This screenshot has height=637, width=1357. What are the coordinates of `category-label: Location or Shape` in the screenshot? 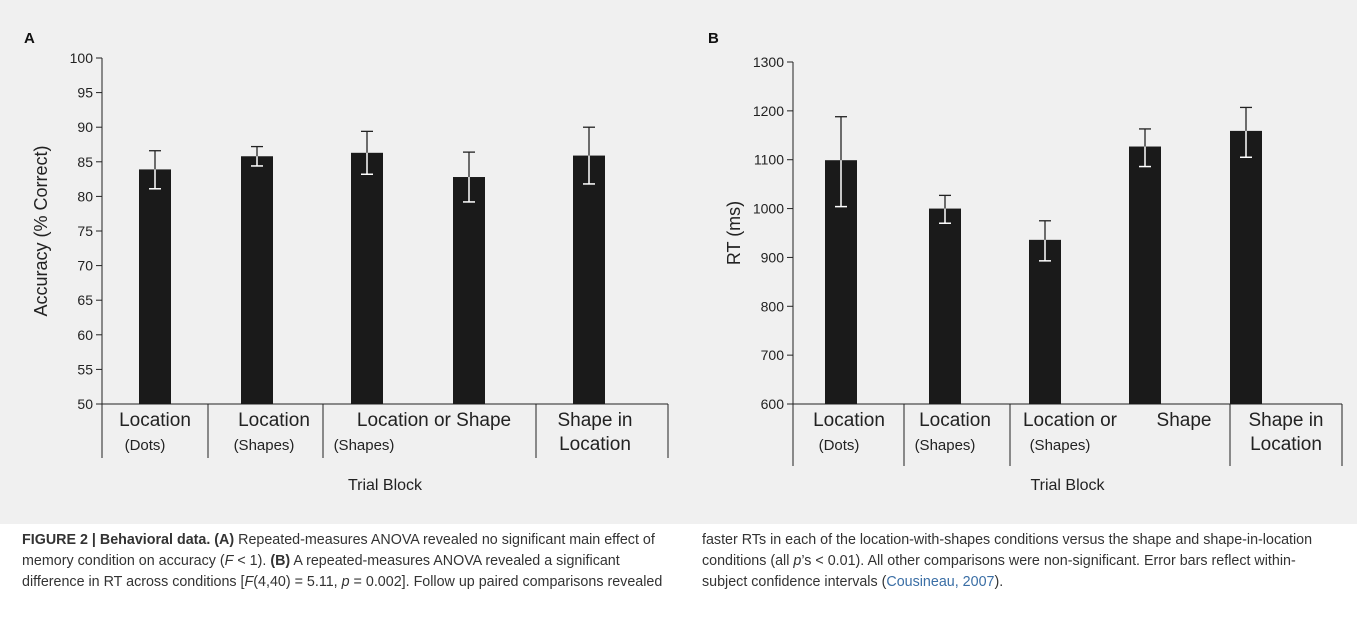 It's located at (434, 420).